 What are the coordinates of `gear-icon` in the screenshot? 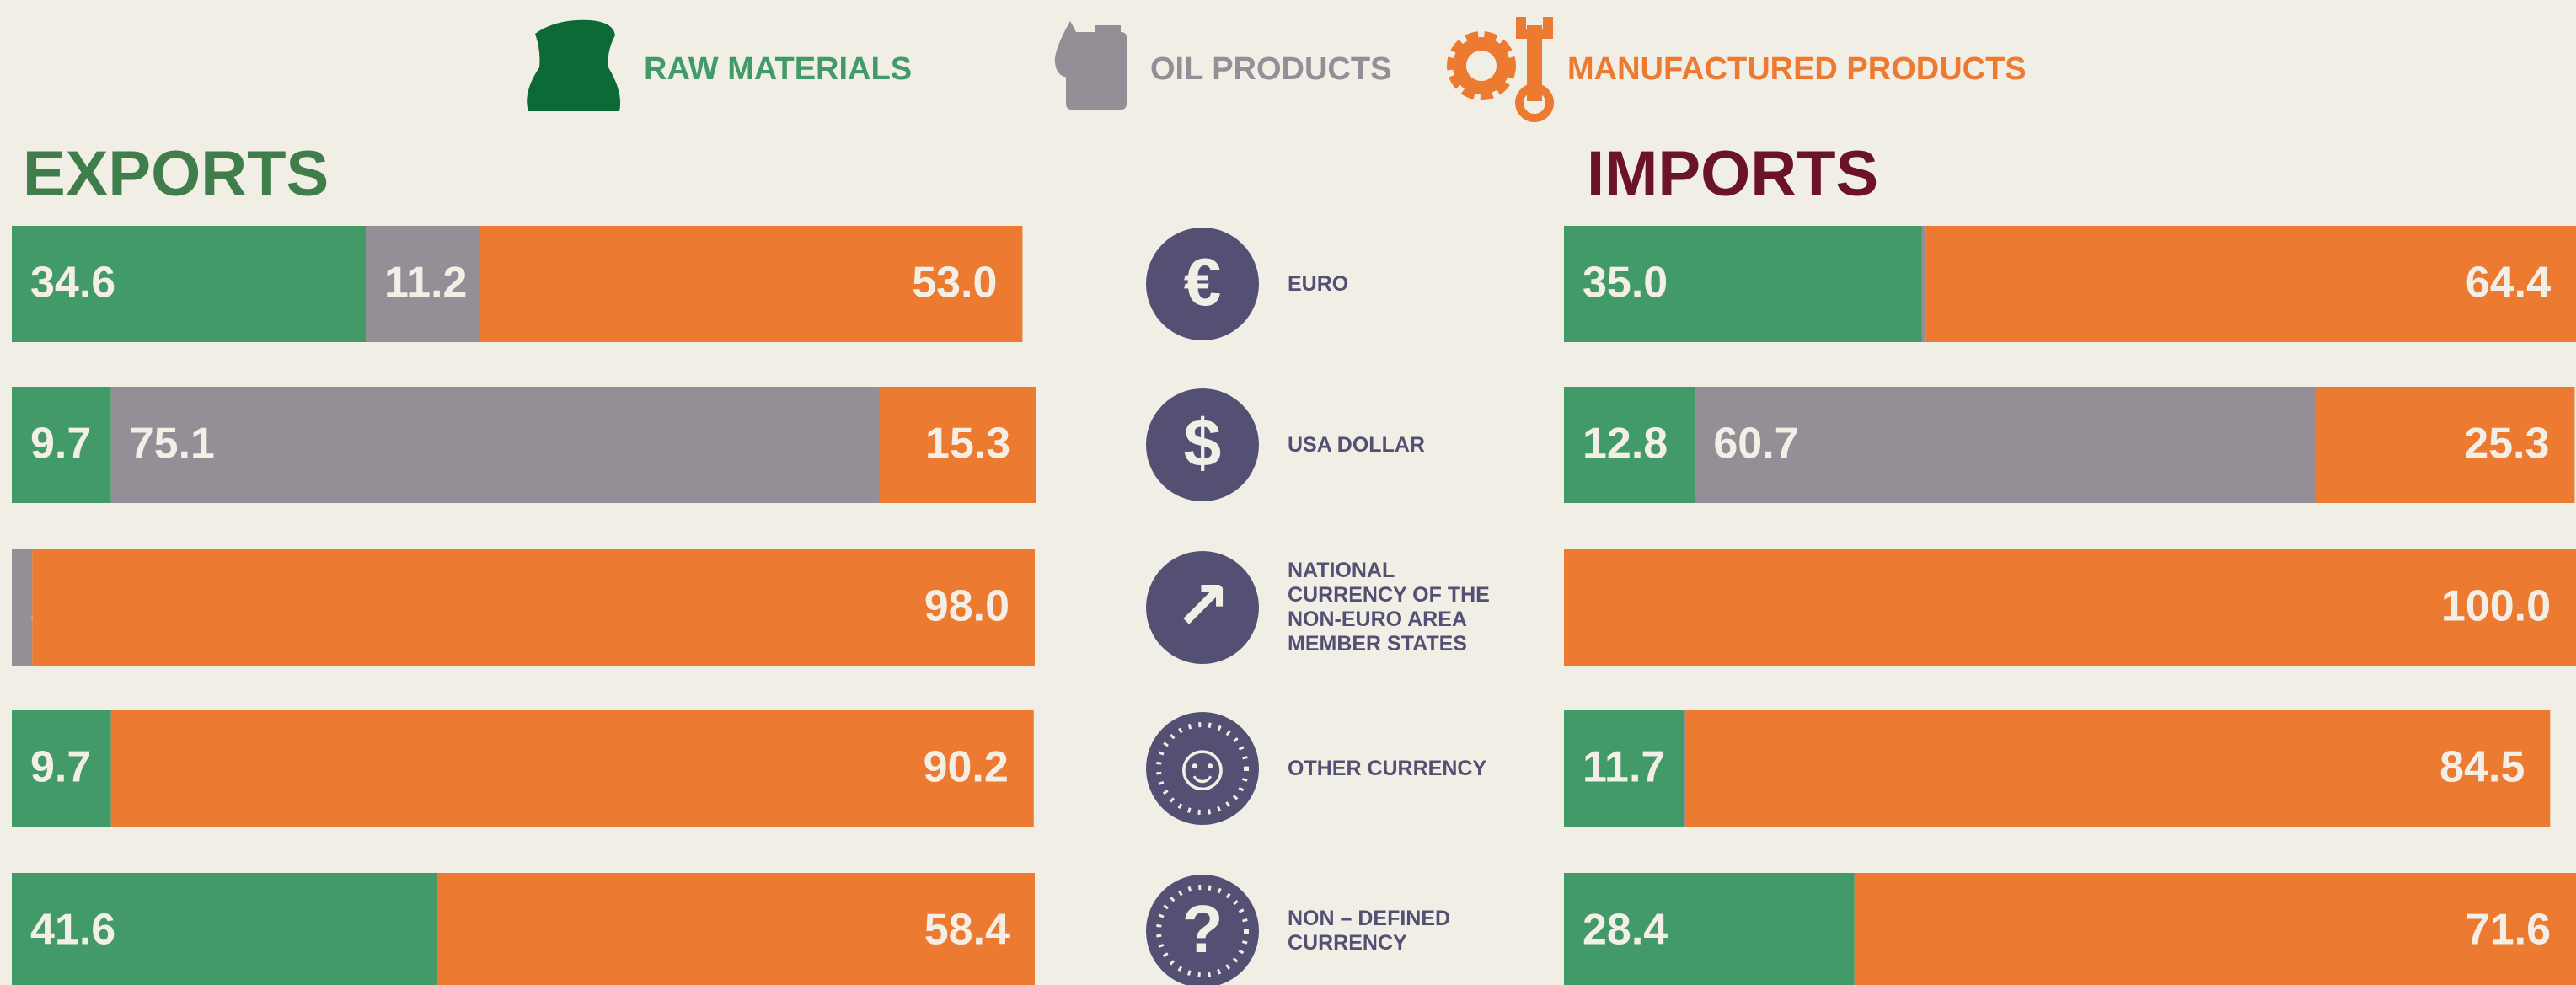 It's located at (1501, 69).